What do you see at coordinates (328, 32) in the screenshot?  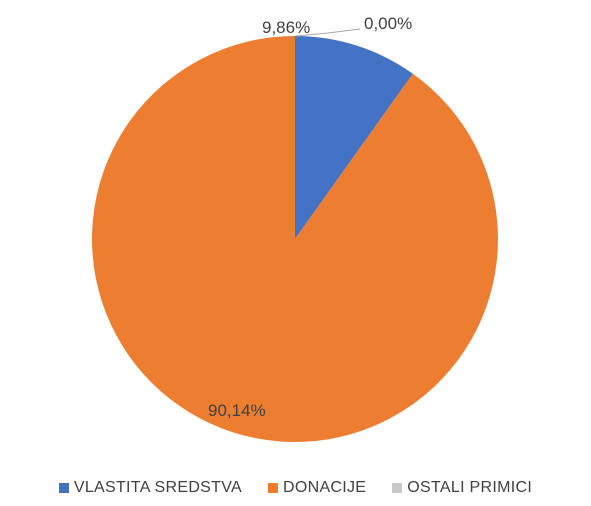 I see `leader-line-ostali-primici` at bounding box center [328, 32].